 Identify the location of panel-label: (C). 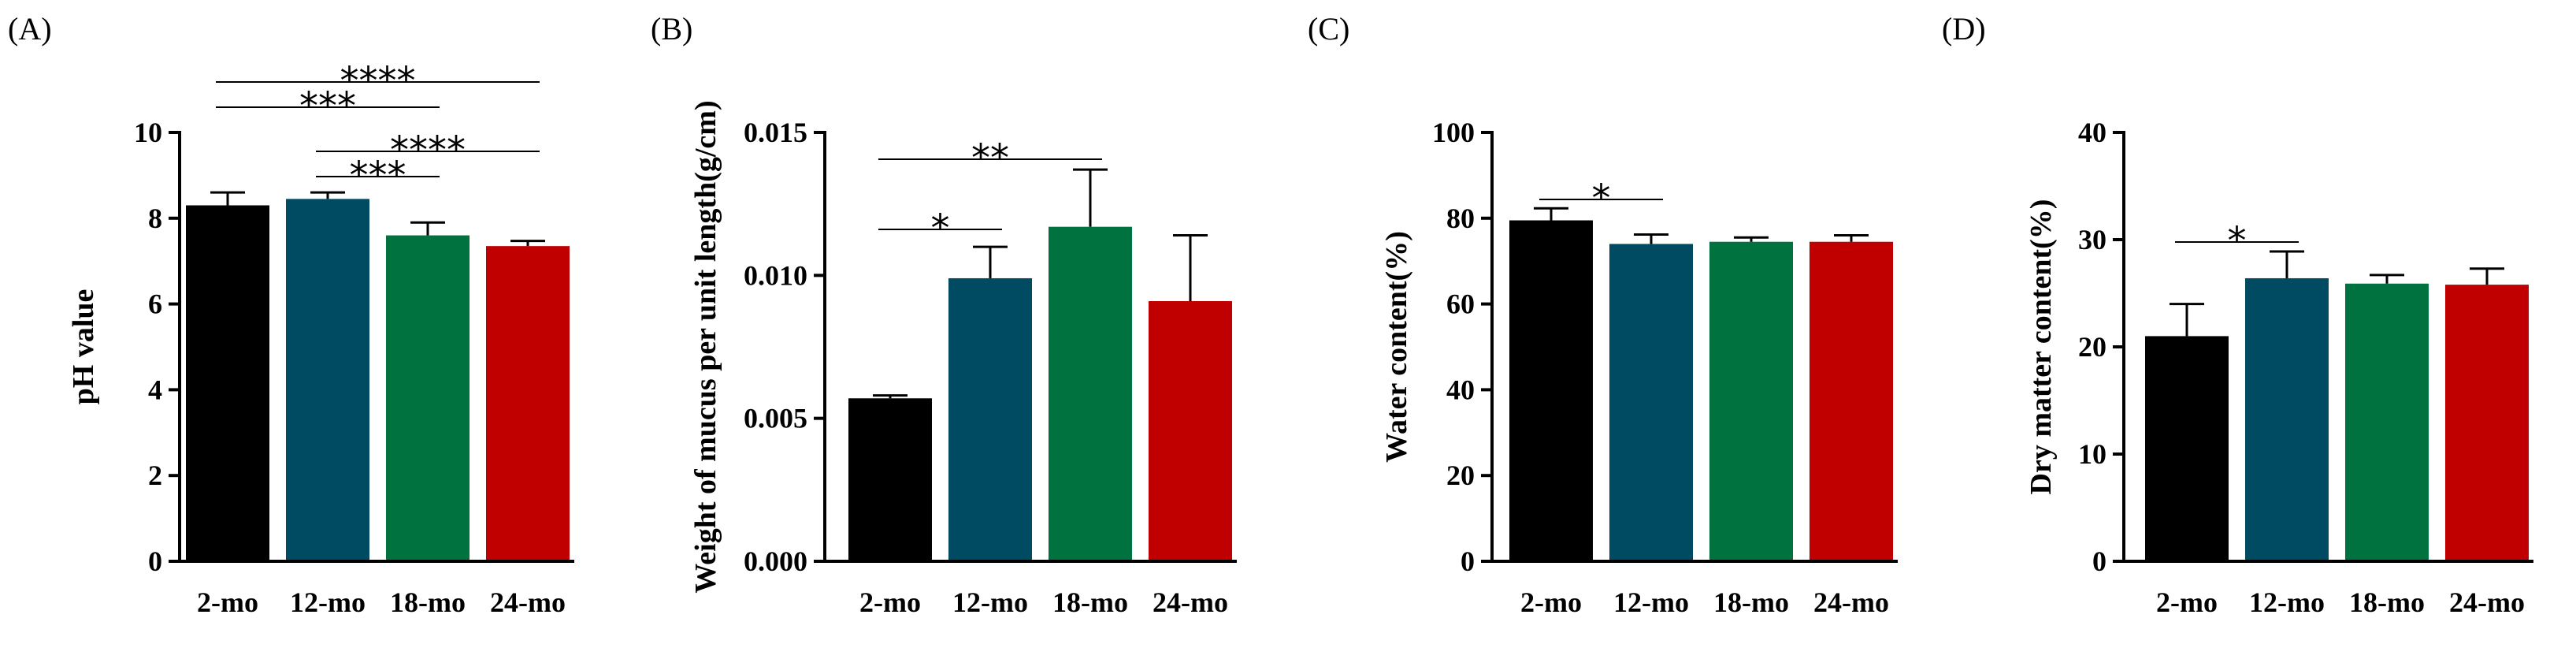
(1328, 29).